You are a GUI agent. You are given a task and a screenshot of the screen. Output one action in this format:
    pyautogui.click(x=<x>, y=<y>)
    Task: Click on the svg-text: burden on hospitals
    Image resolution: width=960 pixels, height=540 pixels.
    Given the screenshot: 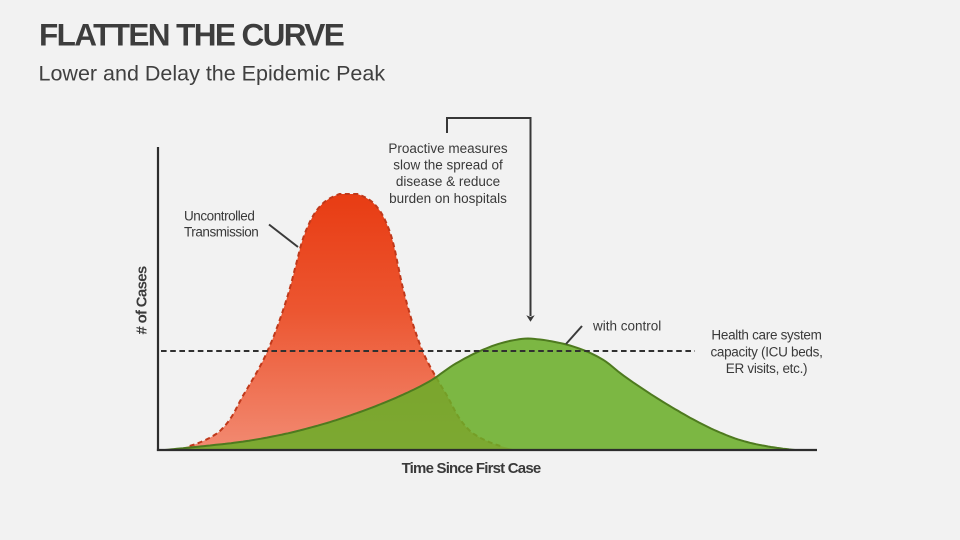 What is the action you would take?
    pyautogui.click(x=448, y=198)
    